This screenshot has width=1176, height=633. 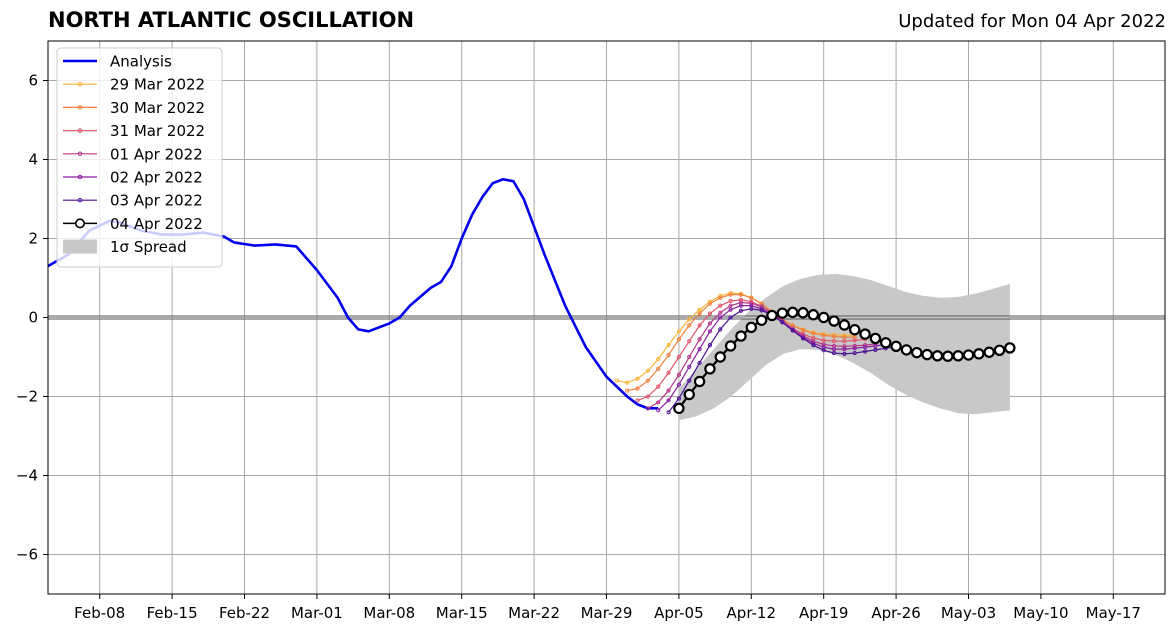 What do you see at coordinates (156, 224) in the screenshot?
I see `legend-label: 04 Apr 2022` at bounding box center [156, 224].